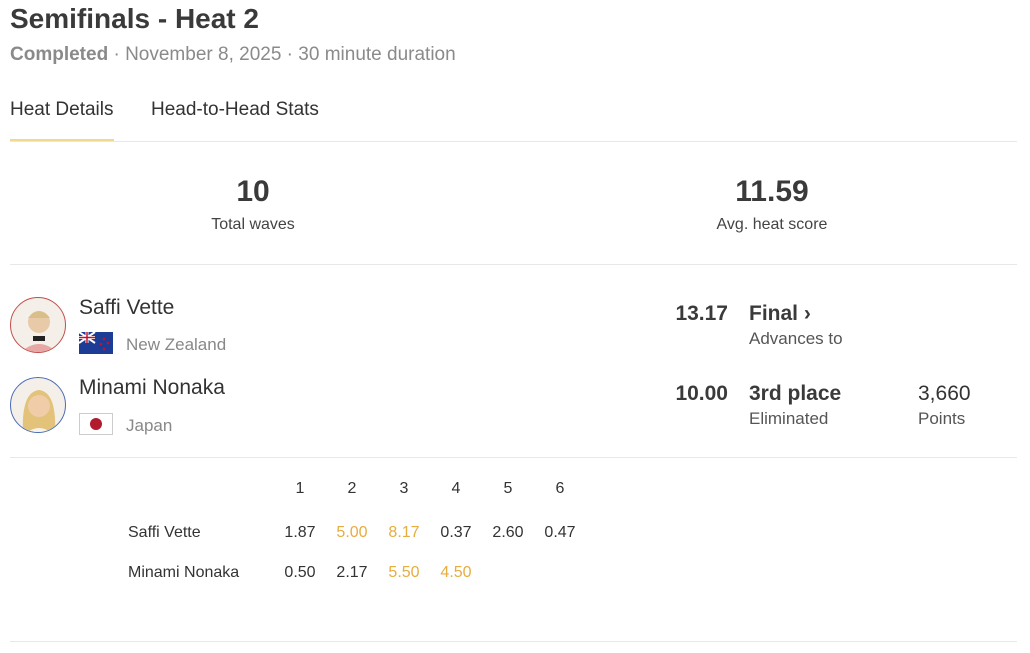 This screenshot has height=653, width=1030. What do you see at coordinates (772, 224) in the screenshot?
I see `avg-score-label: Avg. heat score` at bounding box center [772, 224].